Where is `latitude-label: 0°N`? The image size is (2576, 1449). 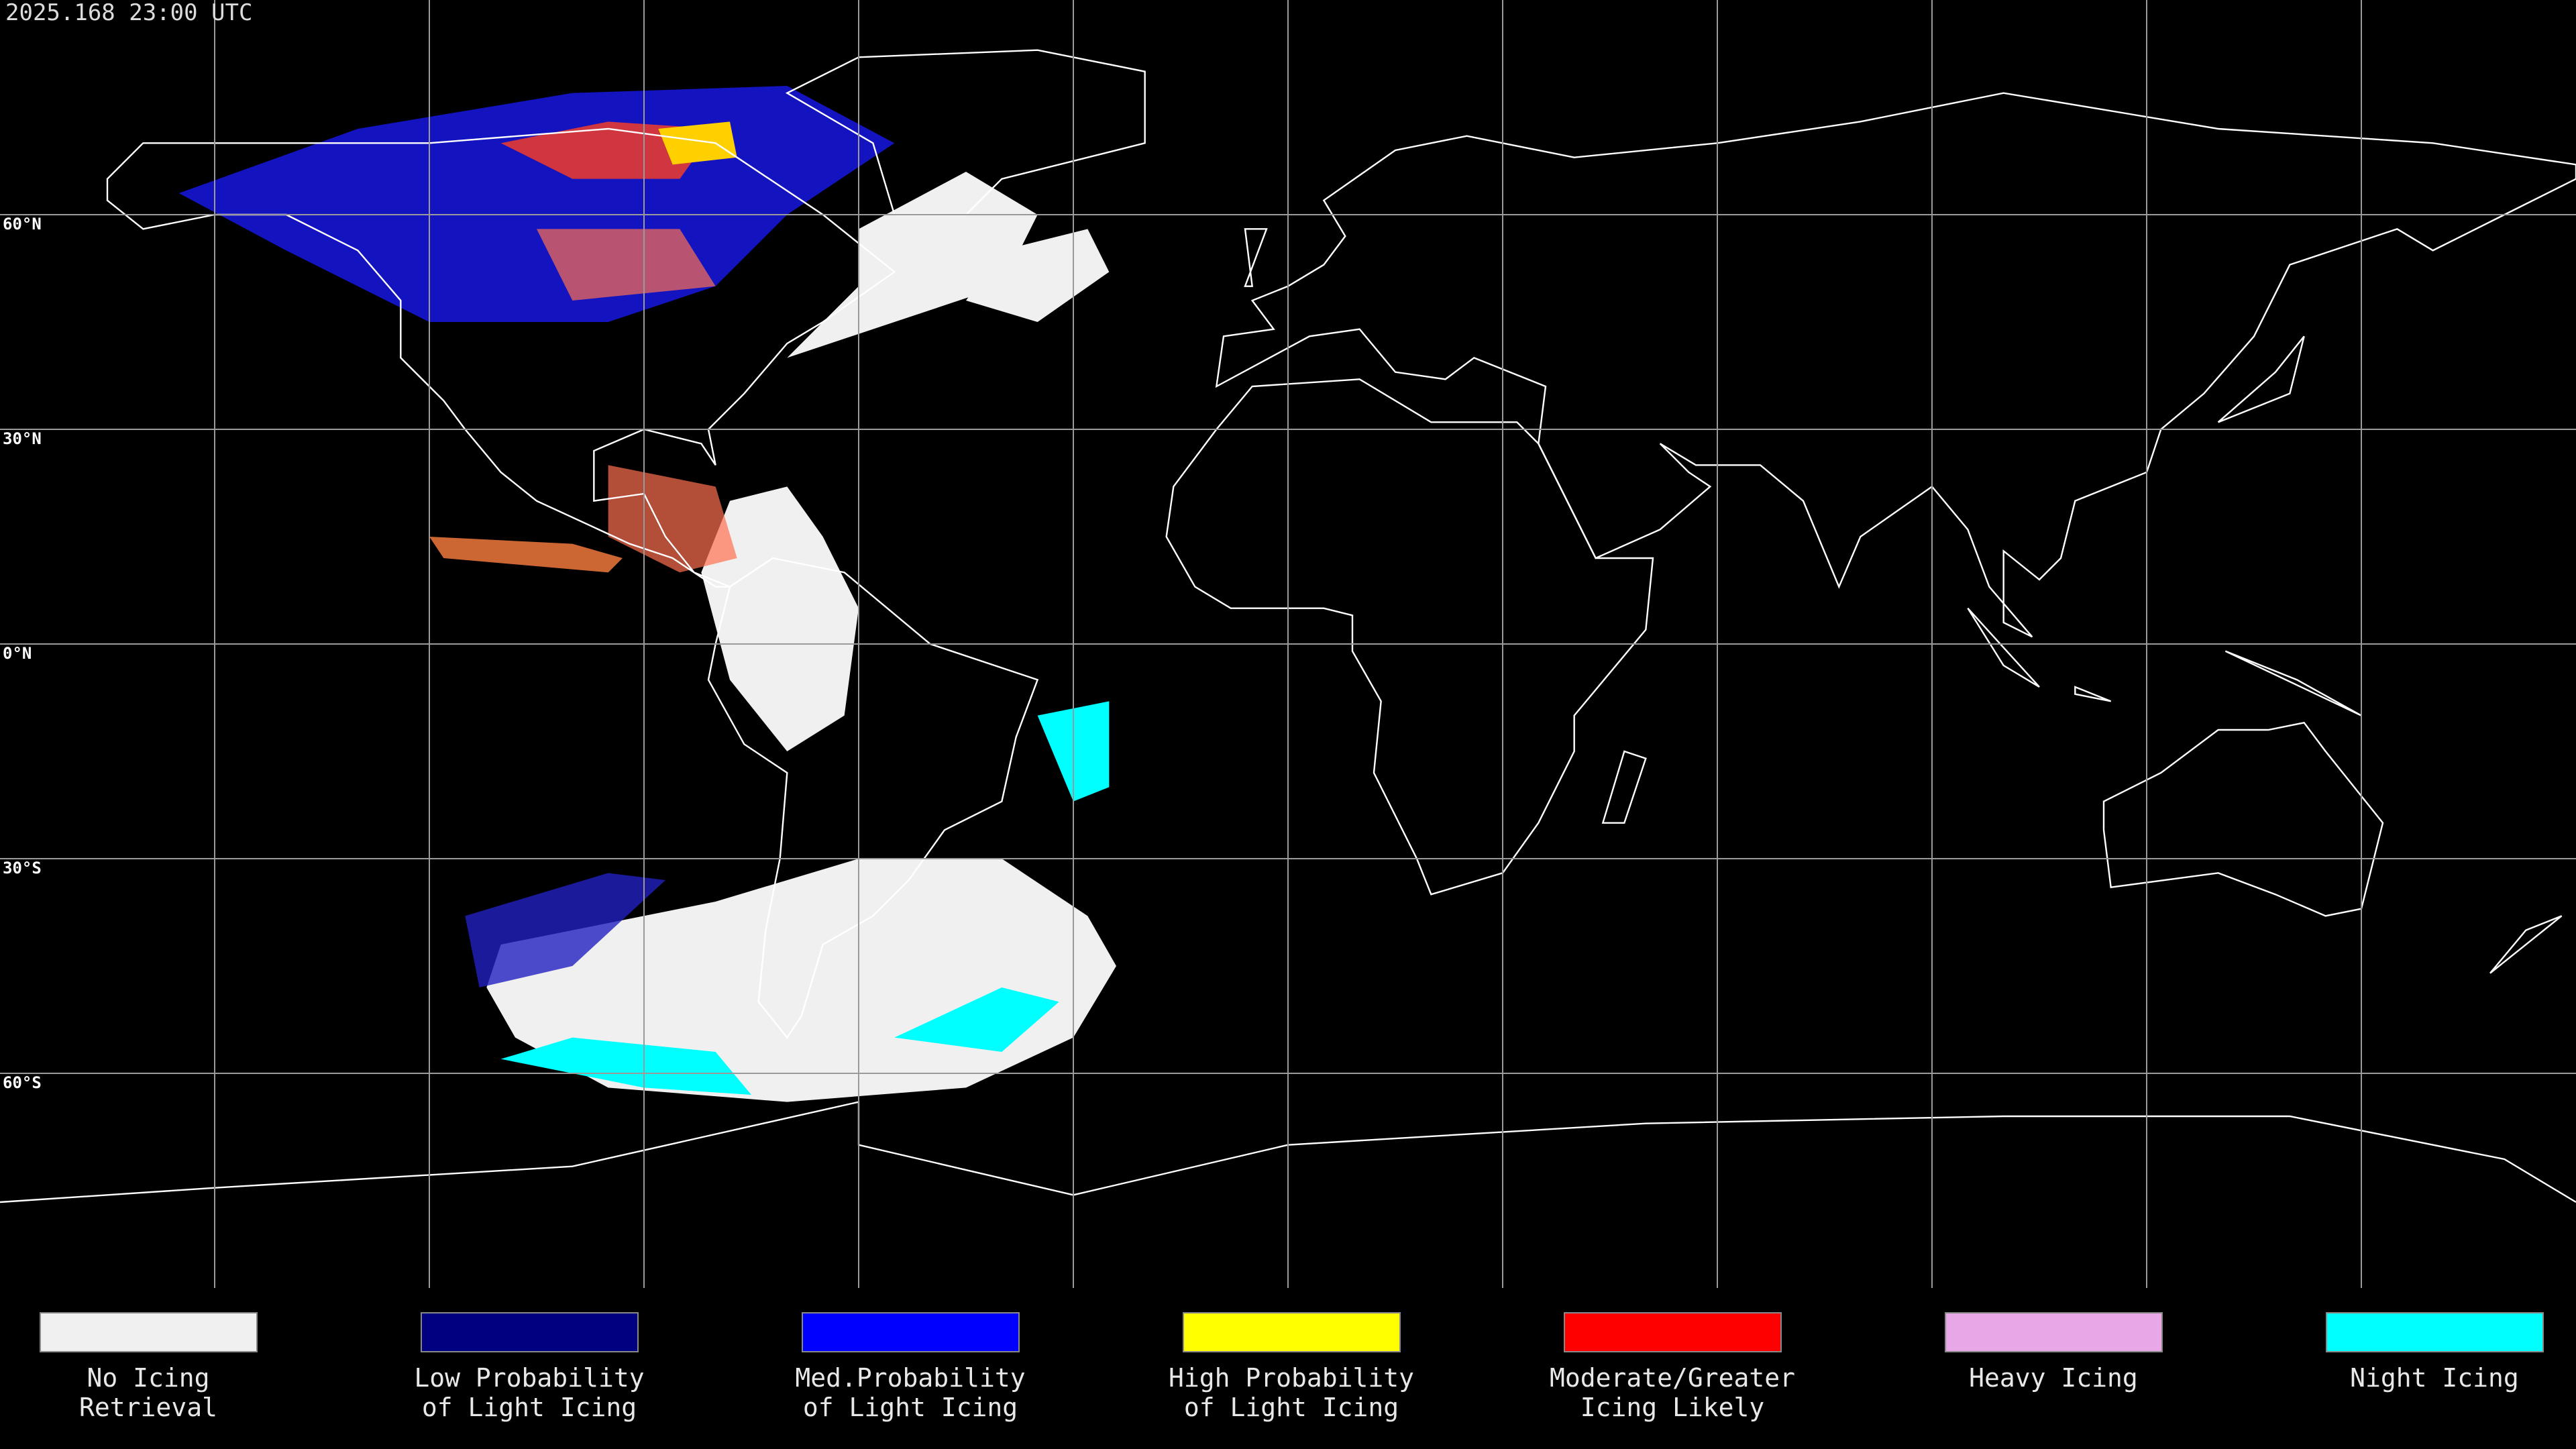 latitude-label: 0°N is located at coordinates (17, 653).